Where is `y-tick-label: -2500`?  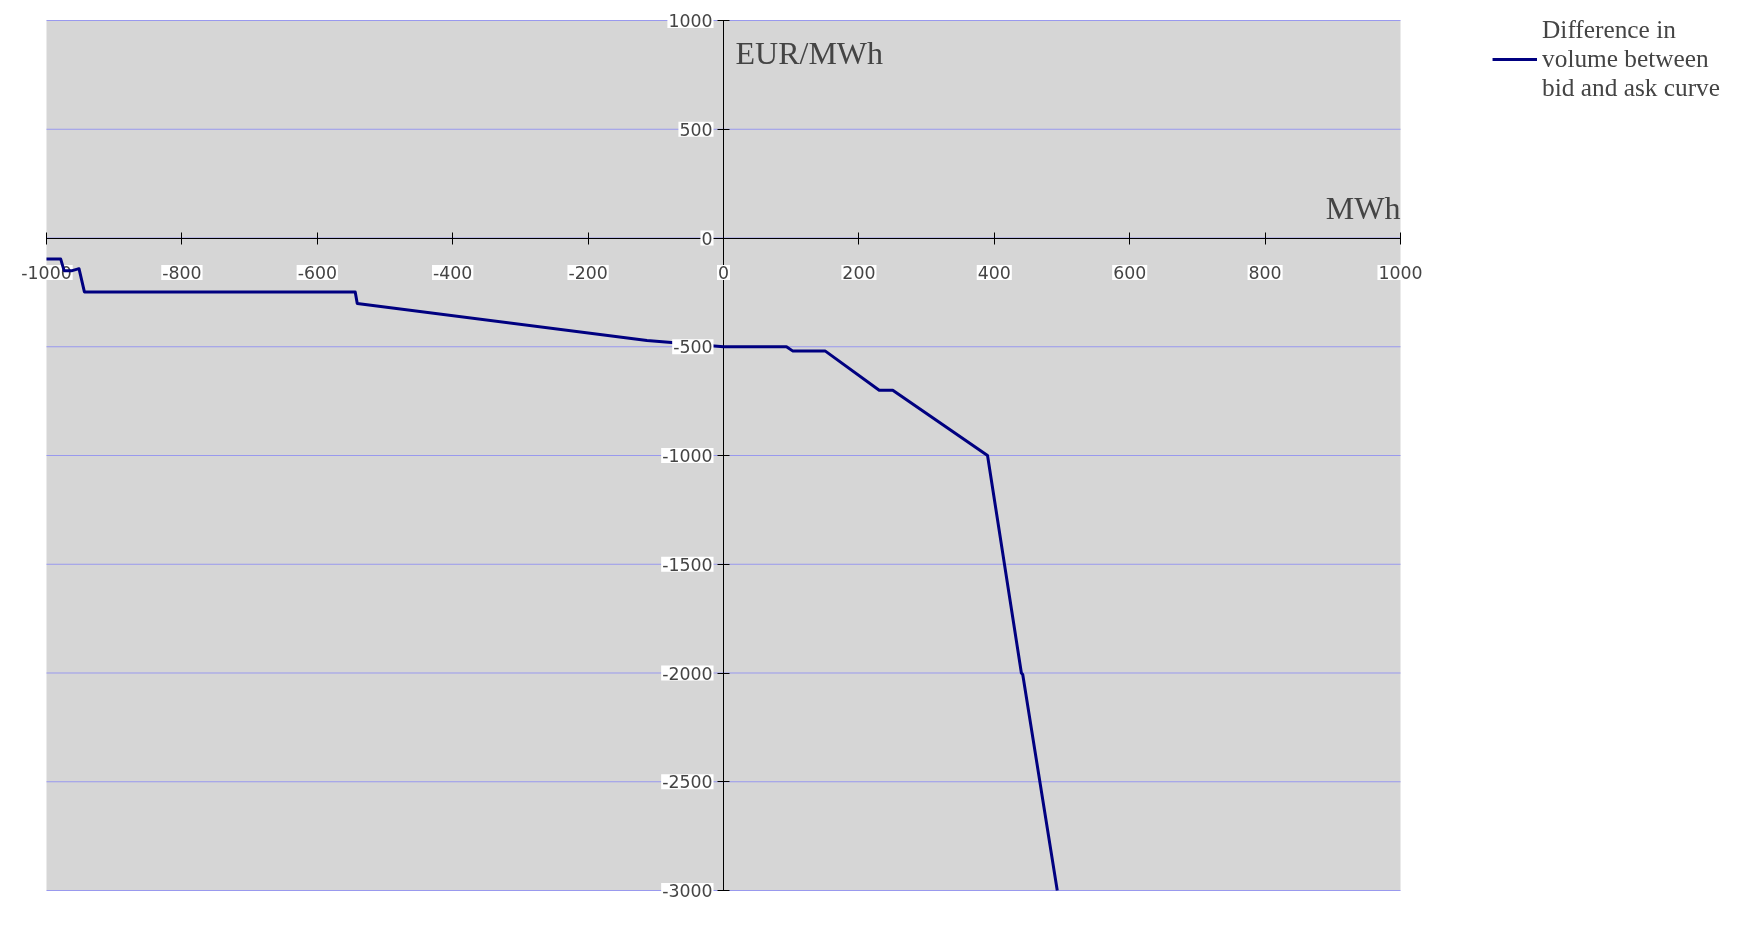 y-tick-label: -2500 is located at coordinates (687, 782).